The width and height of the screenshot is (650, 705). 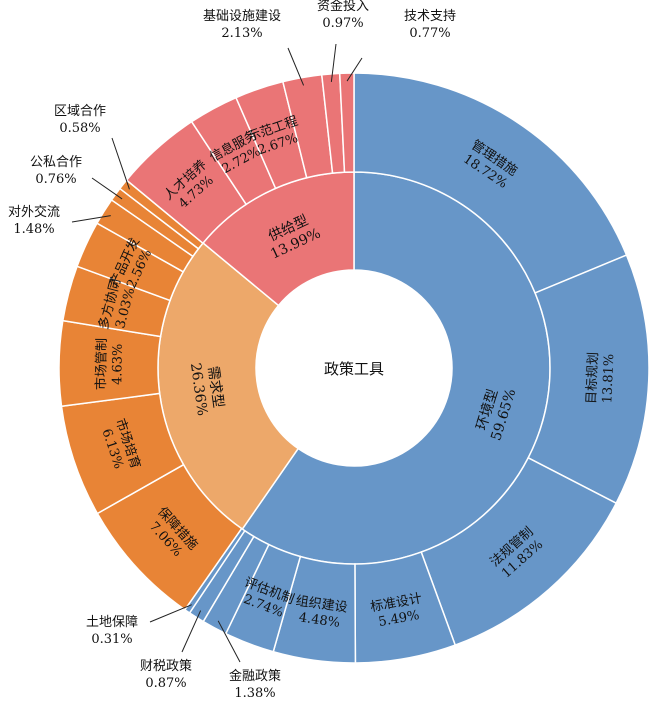 What do you see at coordinates (34, 212) in the screenshot?
I see `outer-label-name: 对外交流` at bounding box center [34, 212].